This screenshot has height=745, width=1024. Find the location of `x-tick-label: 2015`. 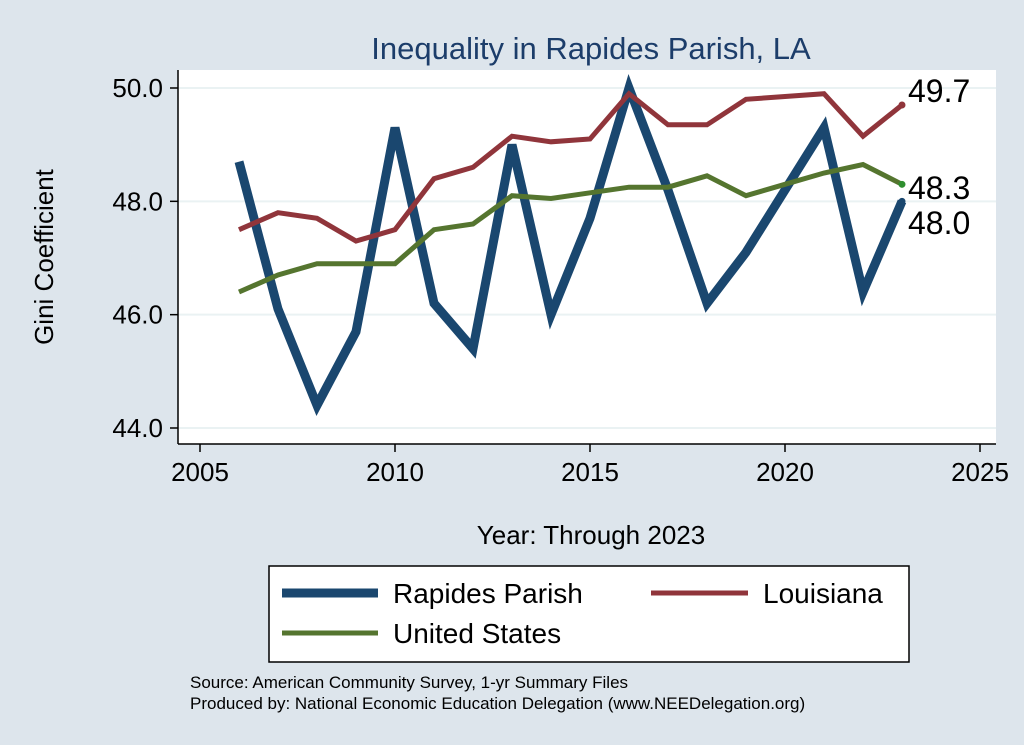

x-tick-label: 2015 is located at coordinates (590, 472).